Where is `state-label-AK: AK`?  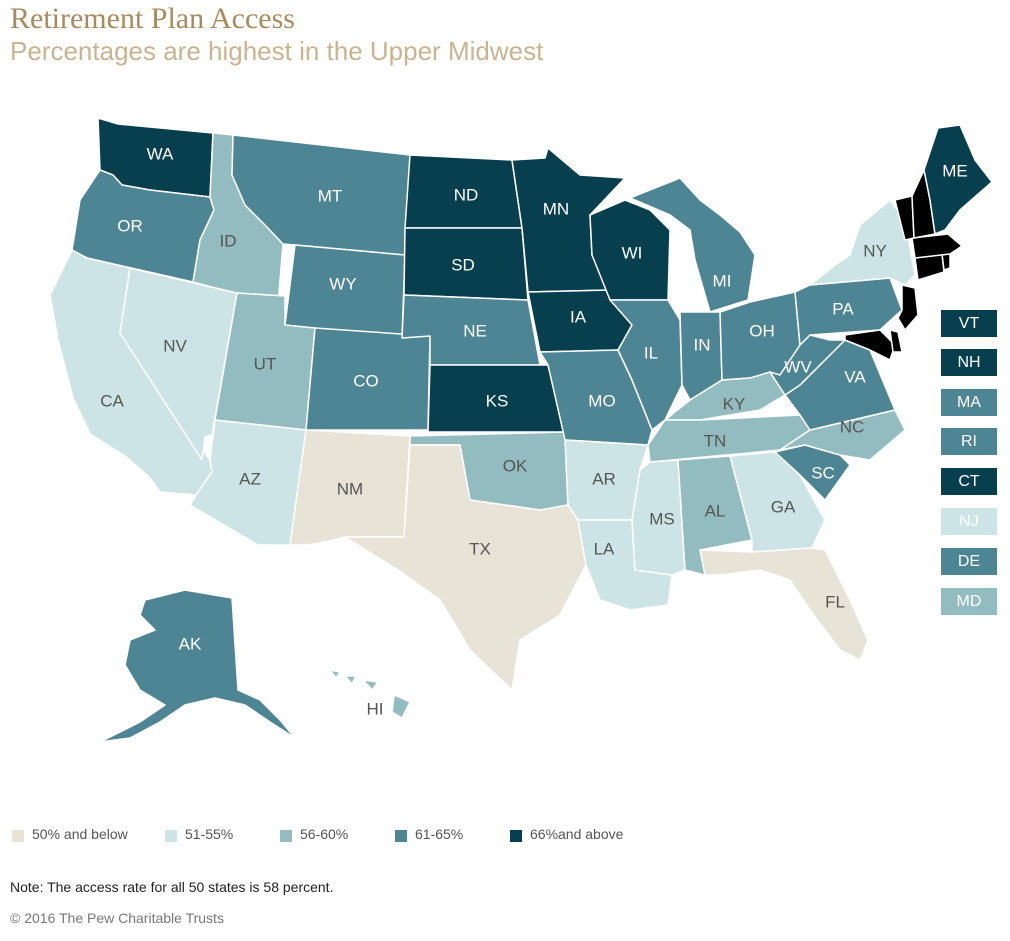 state-label-AK: AK is located at coordinates (190, 643).